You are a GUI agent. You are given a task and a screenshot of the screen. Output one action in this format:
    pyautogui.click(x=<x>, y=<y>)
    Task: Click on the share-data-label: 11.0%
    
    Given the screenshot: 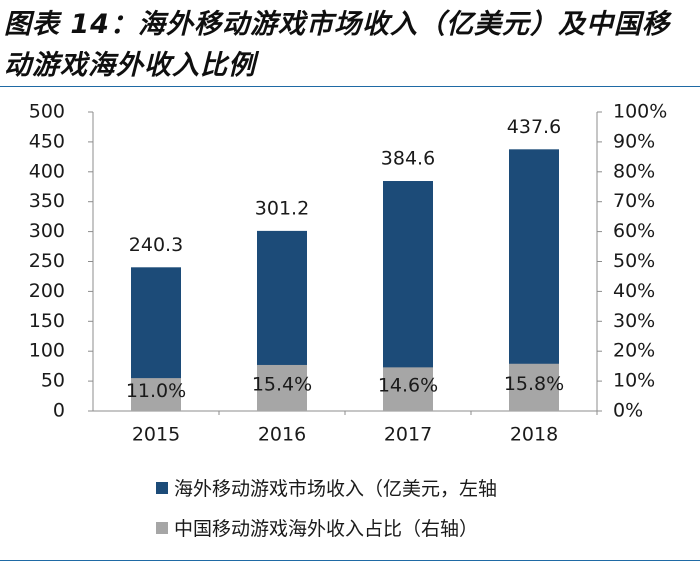 What is the action you would take?
    pyautogui.click(x=156, y=391)
    